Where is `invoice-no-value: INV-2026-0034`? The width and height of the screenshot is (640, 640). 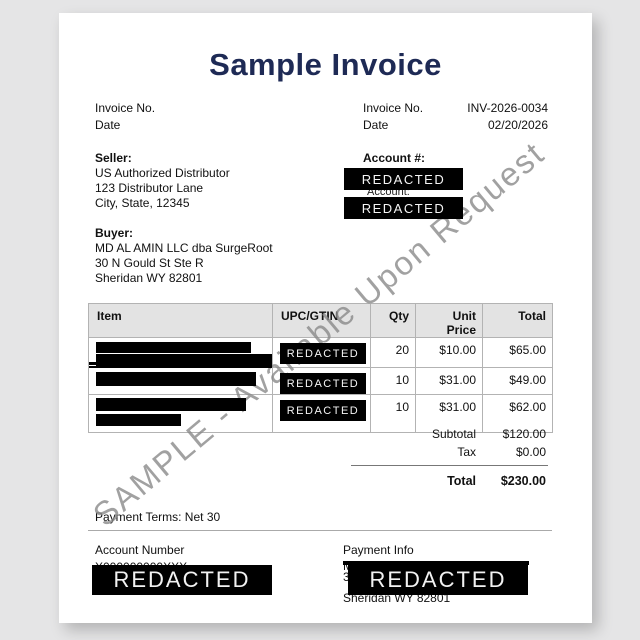 invoice-no-value: INV-2026-0034 is located at coordinates (507, 108).